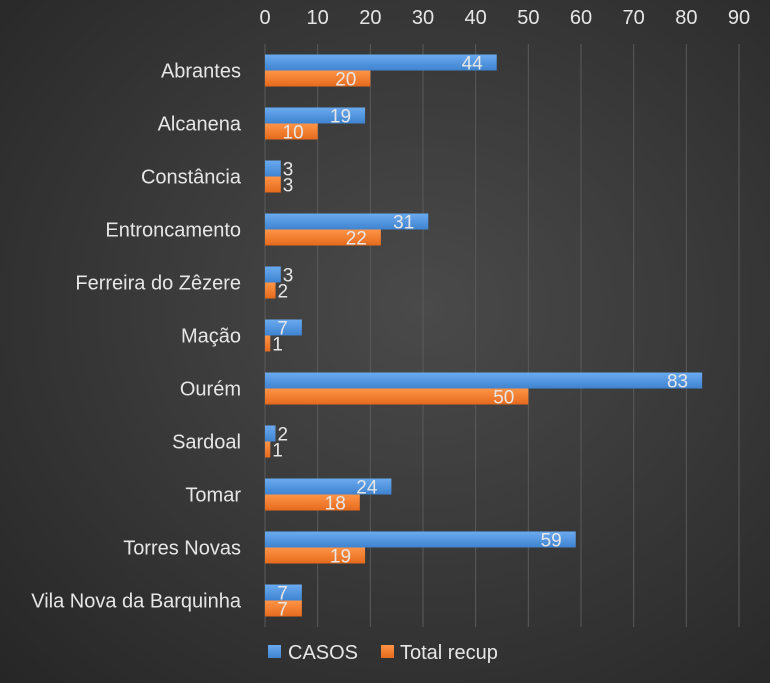 The height and width of the screenshot is (683, 770). I want to click on data-label-casos-macao: 7, so click(282, 329).